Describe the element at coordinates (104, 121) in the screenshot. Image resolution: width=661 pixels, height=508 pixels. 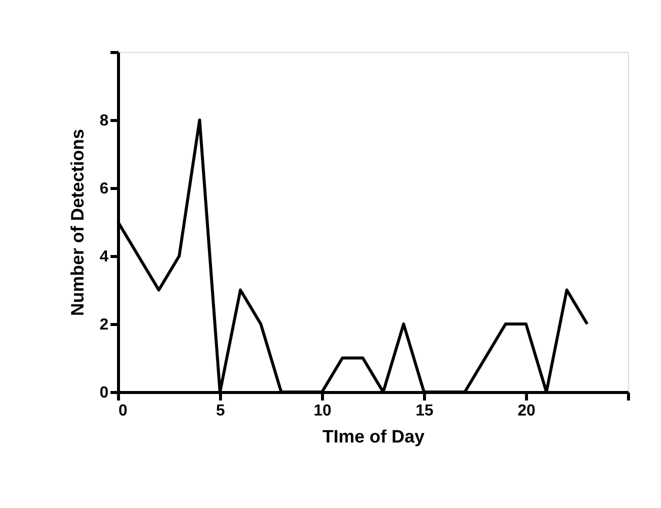
I see `y-tick-label: 8` at that location.